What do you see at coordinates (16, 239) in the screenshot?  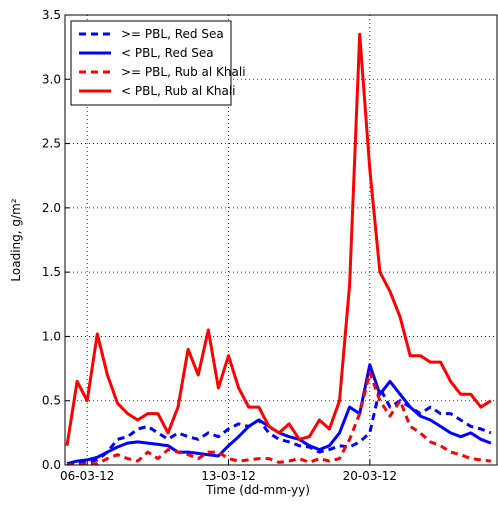 I see `y-axis-label: Loading, g/m²` at bounding box center [16, 239].